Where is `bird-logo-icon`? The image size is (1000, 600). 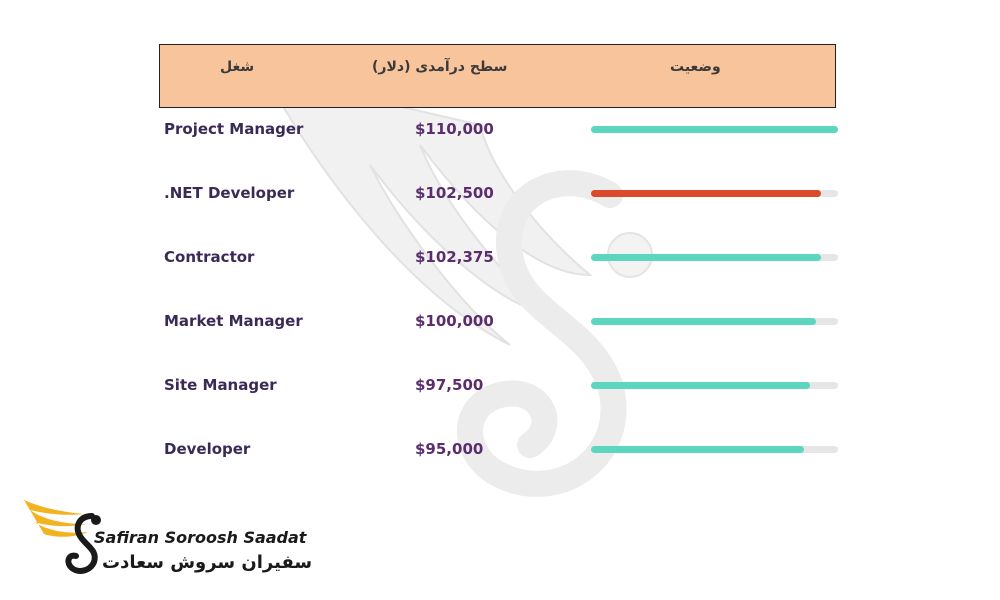 bird-logo-icon is located at coordinates (62, 537).